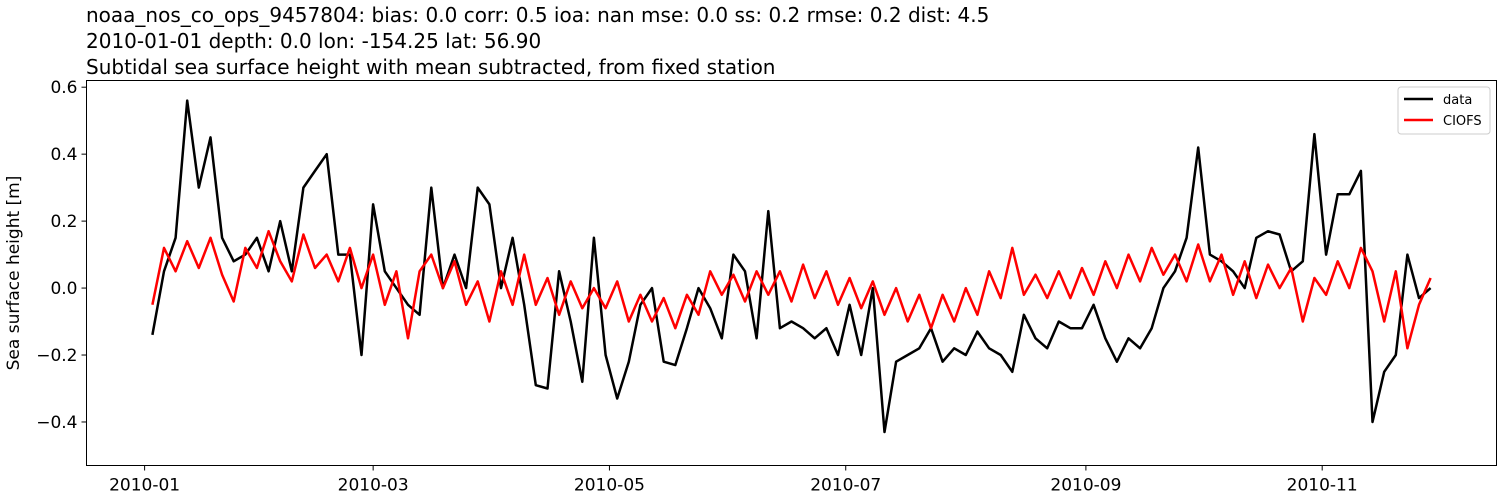  What do you see at coordinates (1462, 121) in the screenshot?
I see `legend-label-ciofs: CIOFS` at bounding box center [1462, 121].